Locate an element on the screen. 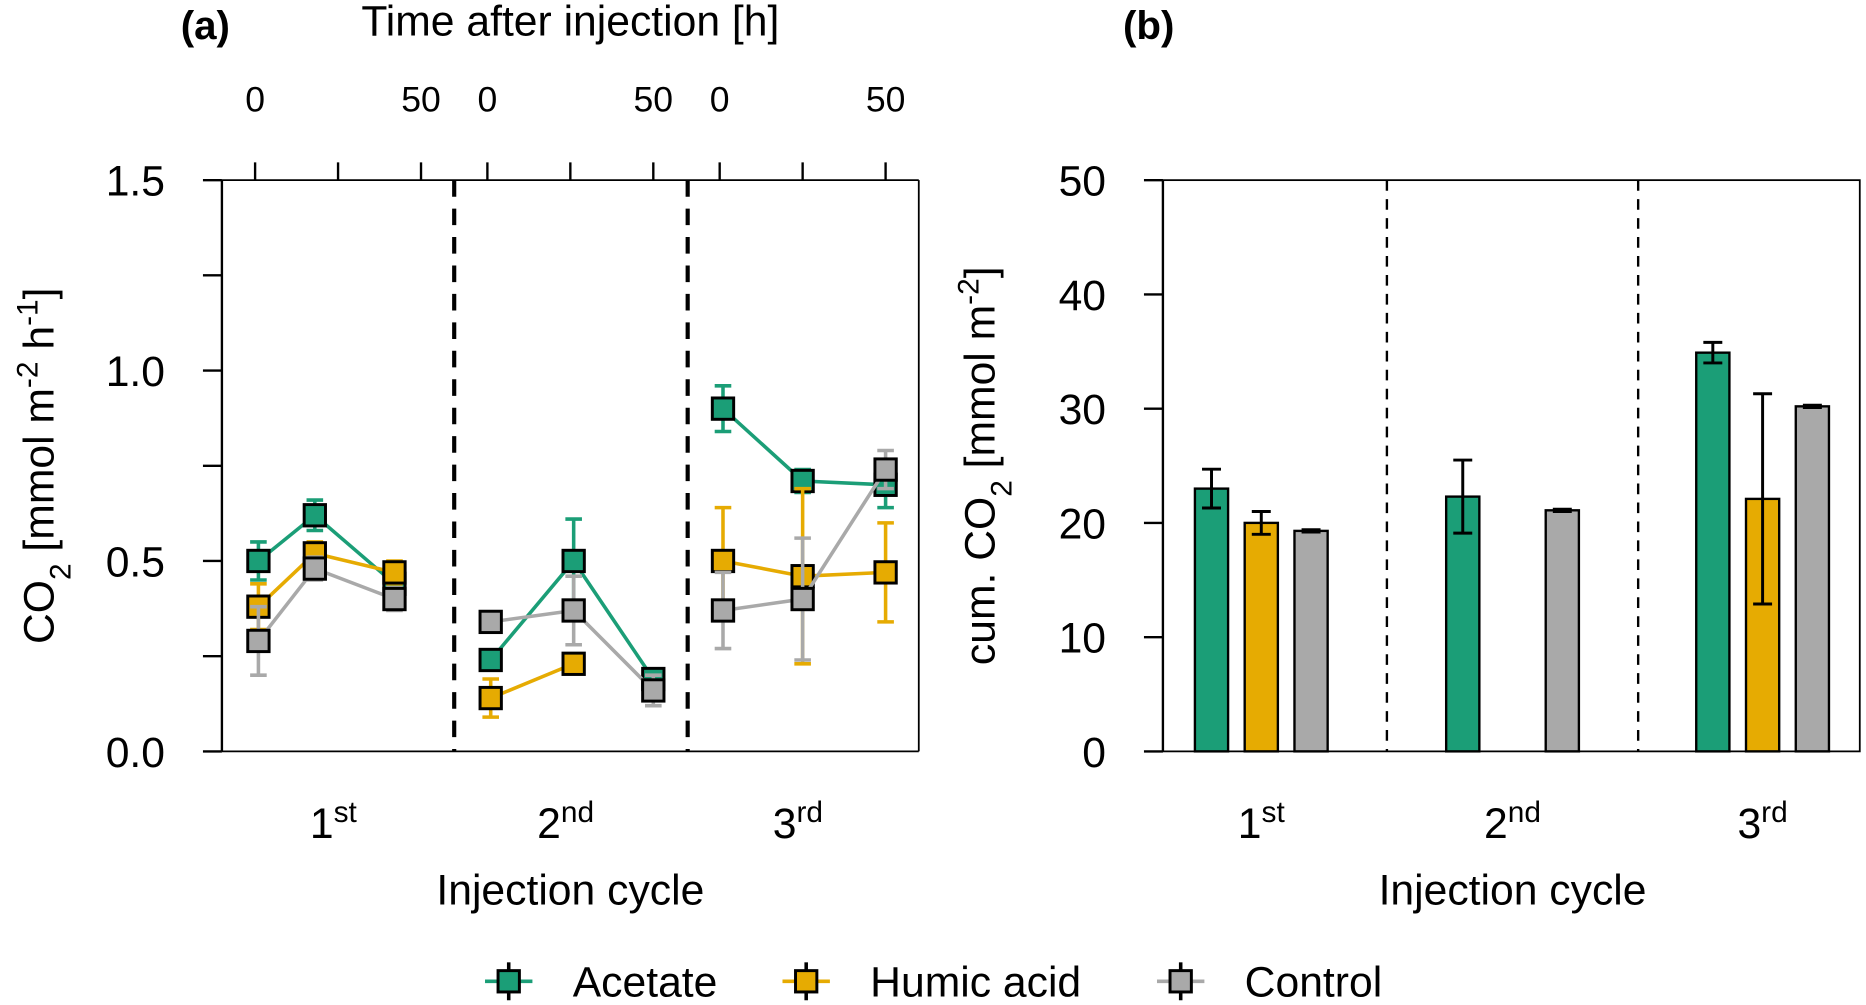  legend-item-control: Control is located at coordinates (1269, 982).